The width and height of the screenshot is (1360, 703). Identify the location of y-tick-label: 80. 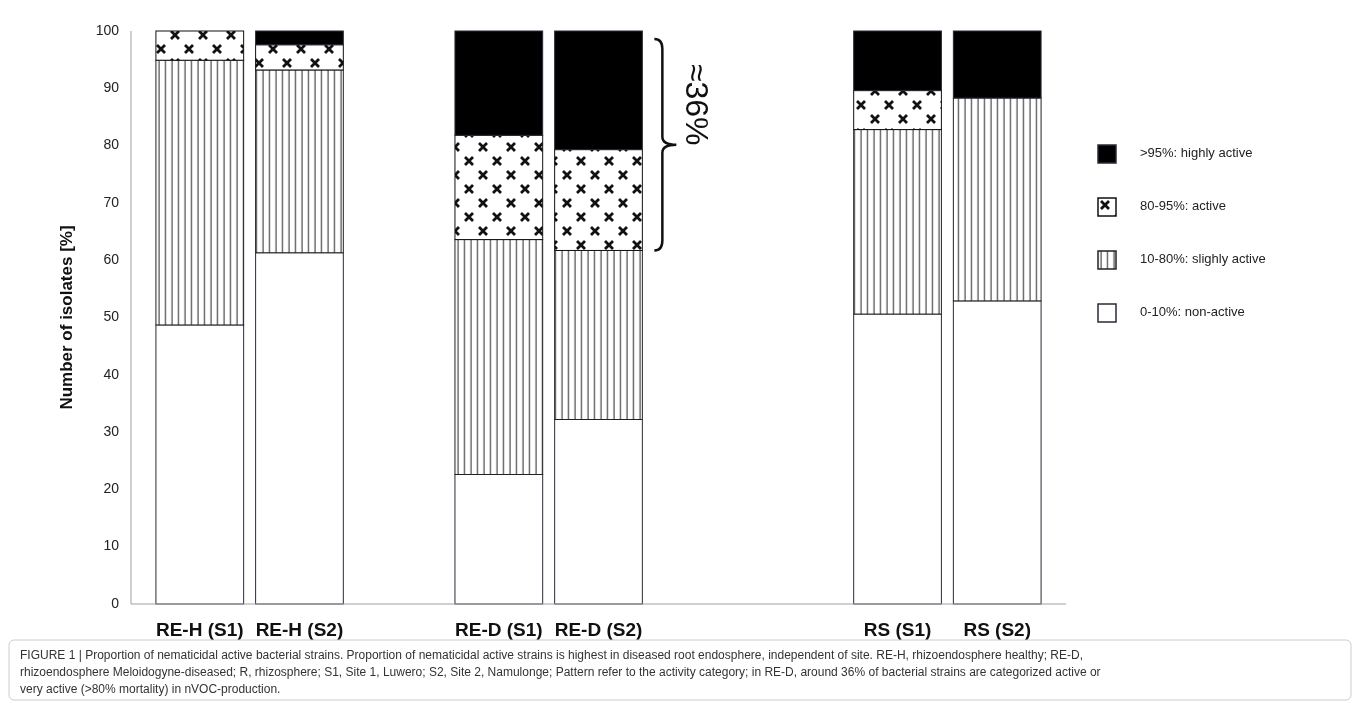
(111, 144).